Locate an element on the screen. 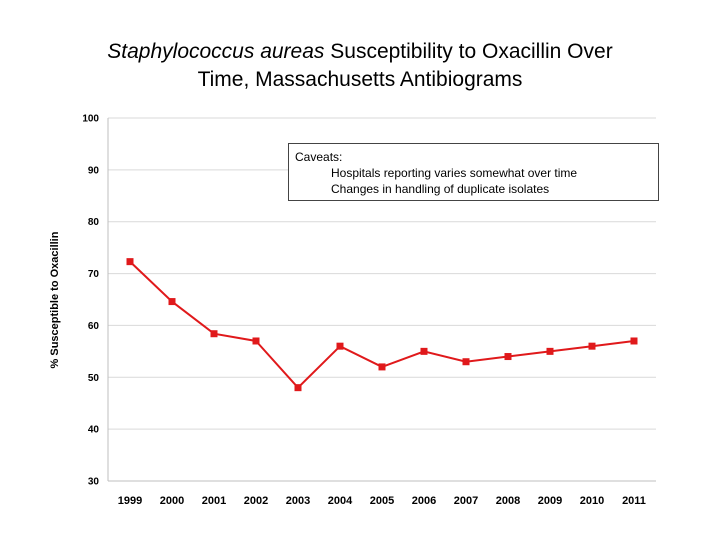  y-tick-label: 80 is located at coordinates (94, 222).